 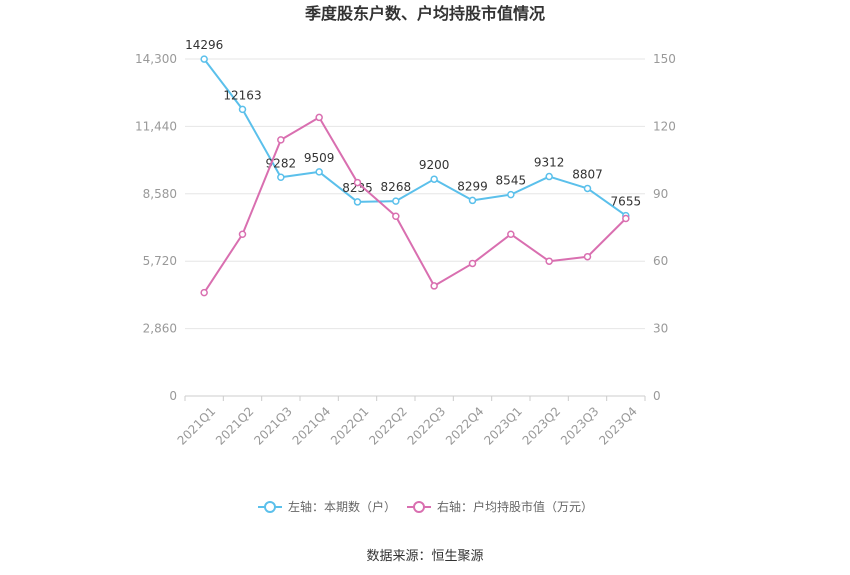 What do you see at coordinates (273, 426) in the screenshot?
I see `x-tick-label: 2021Q3` at bounding box center [273, 426].